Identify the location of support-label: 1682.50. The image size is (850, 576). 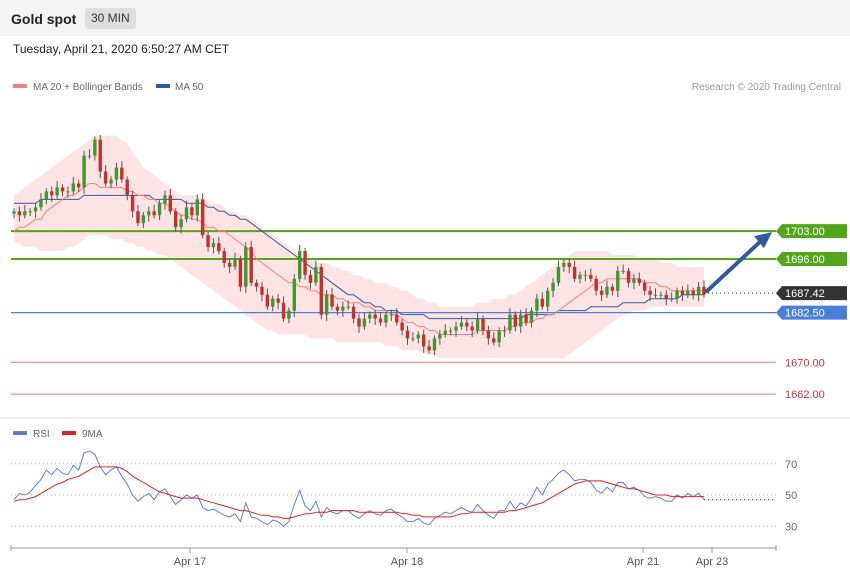
(805, 314).